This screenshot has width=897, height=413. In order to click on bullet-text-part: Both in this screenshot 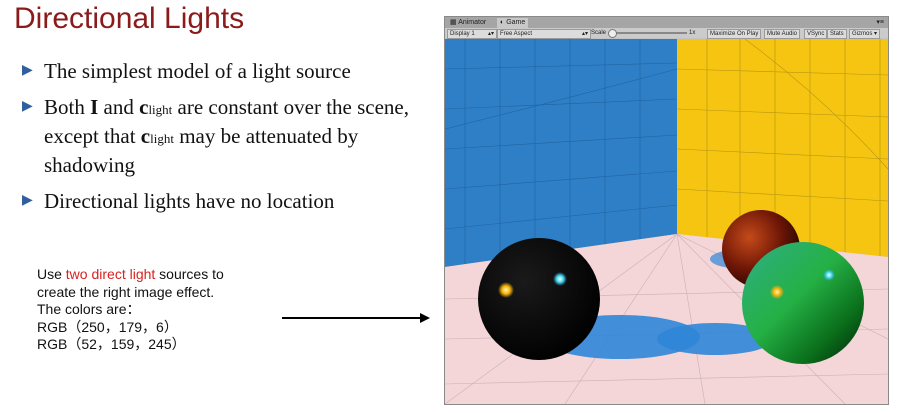, I will do `click(67, 107)`.